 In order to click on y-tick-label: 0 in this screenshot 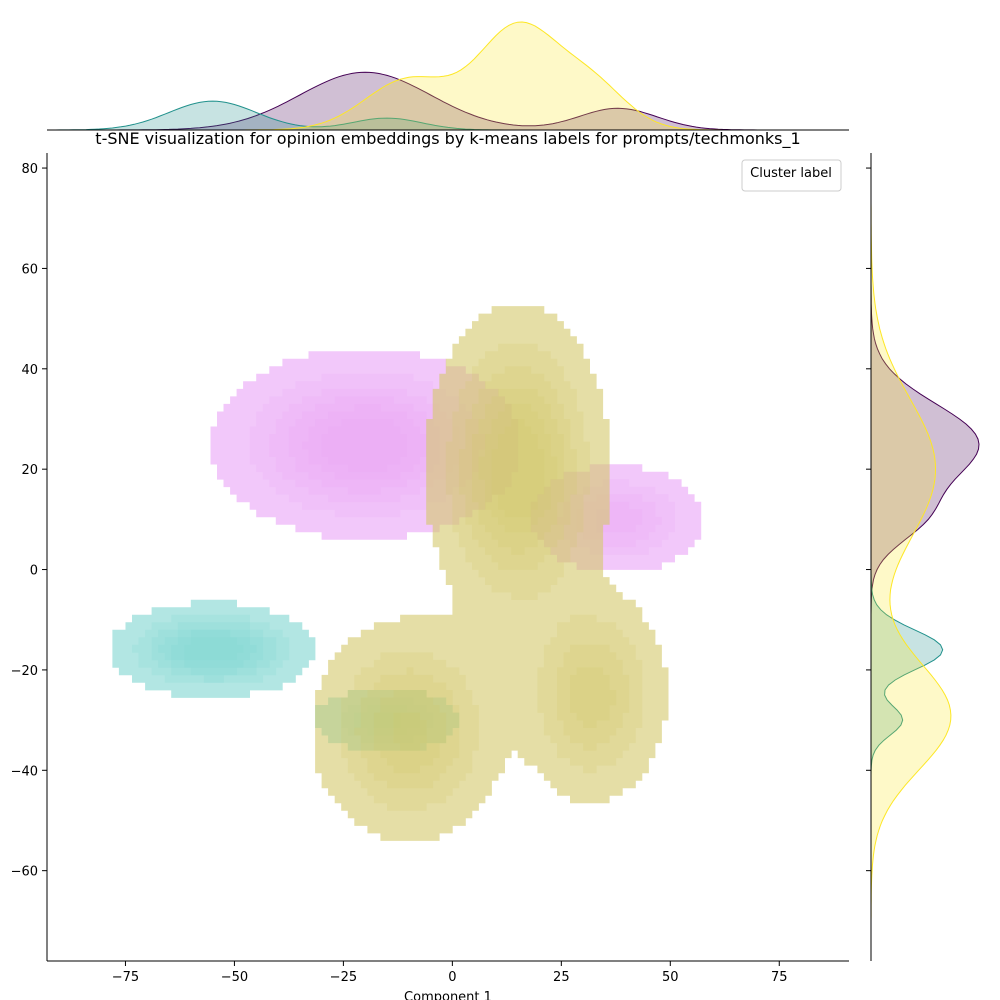, I will do `click(34, 571)`.